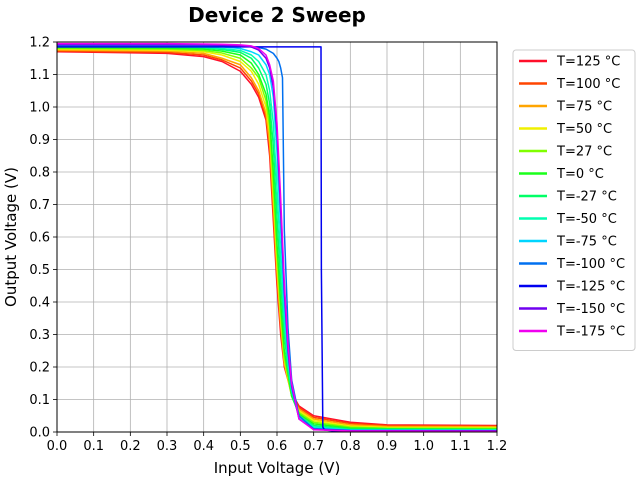 The height and width of the screenshot is (480, 640). I want to click on legend-entry: T=-125 °C, so click(590, 287).